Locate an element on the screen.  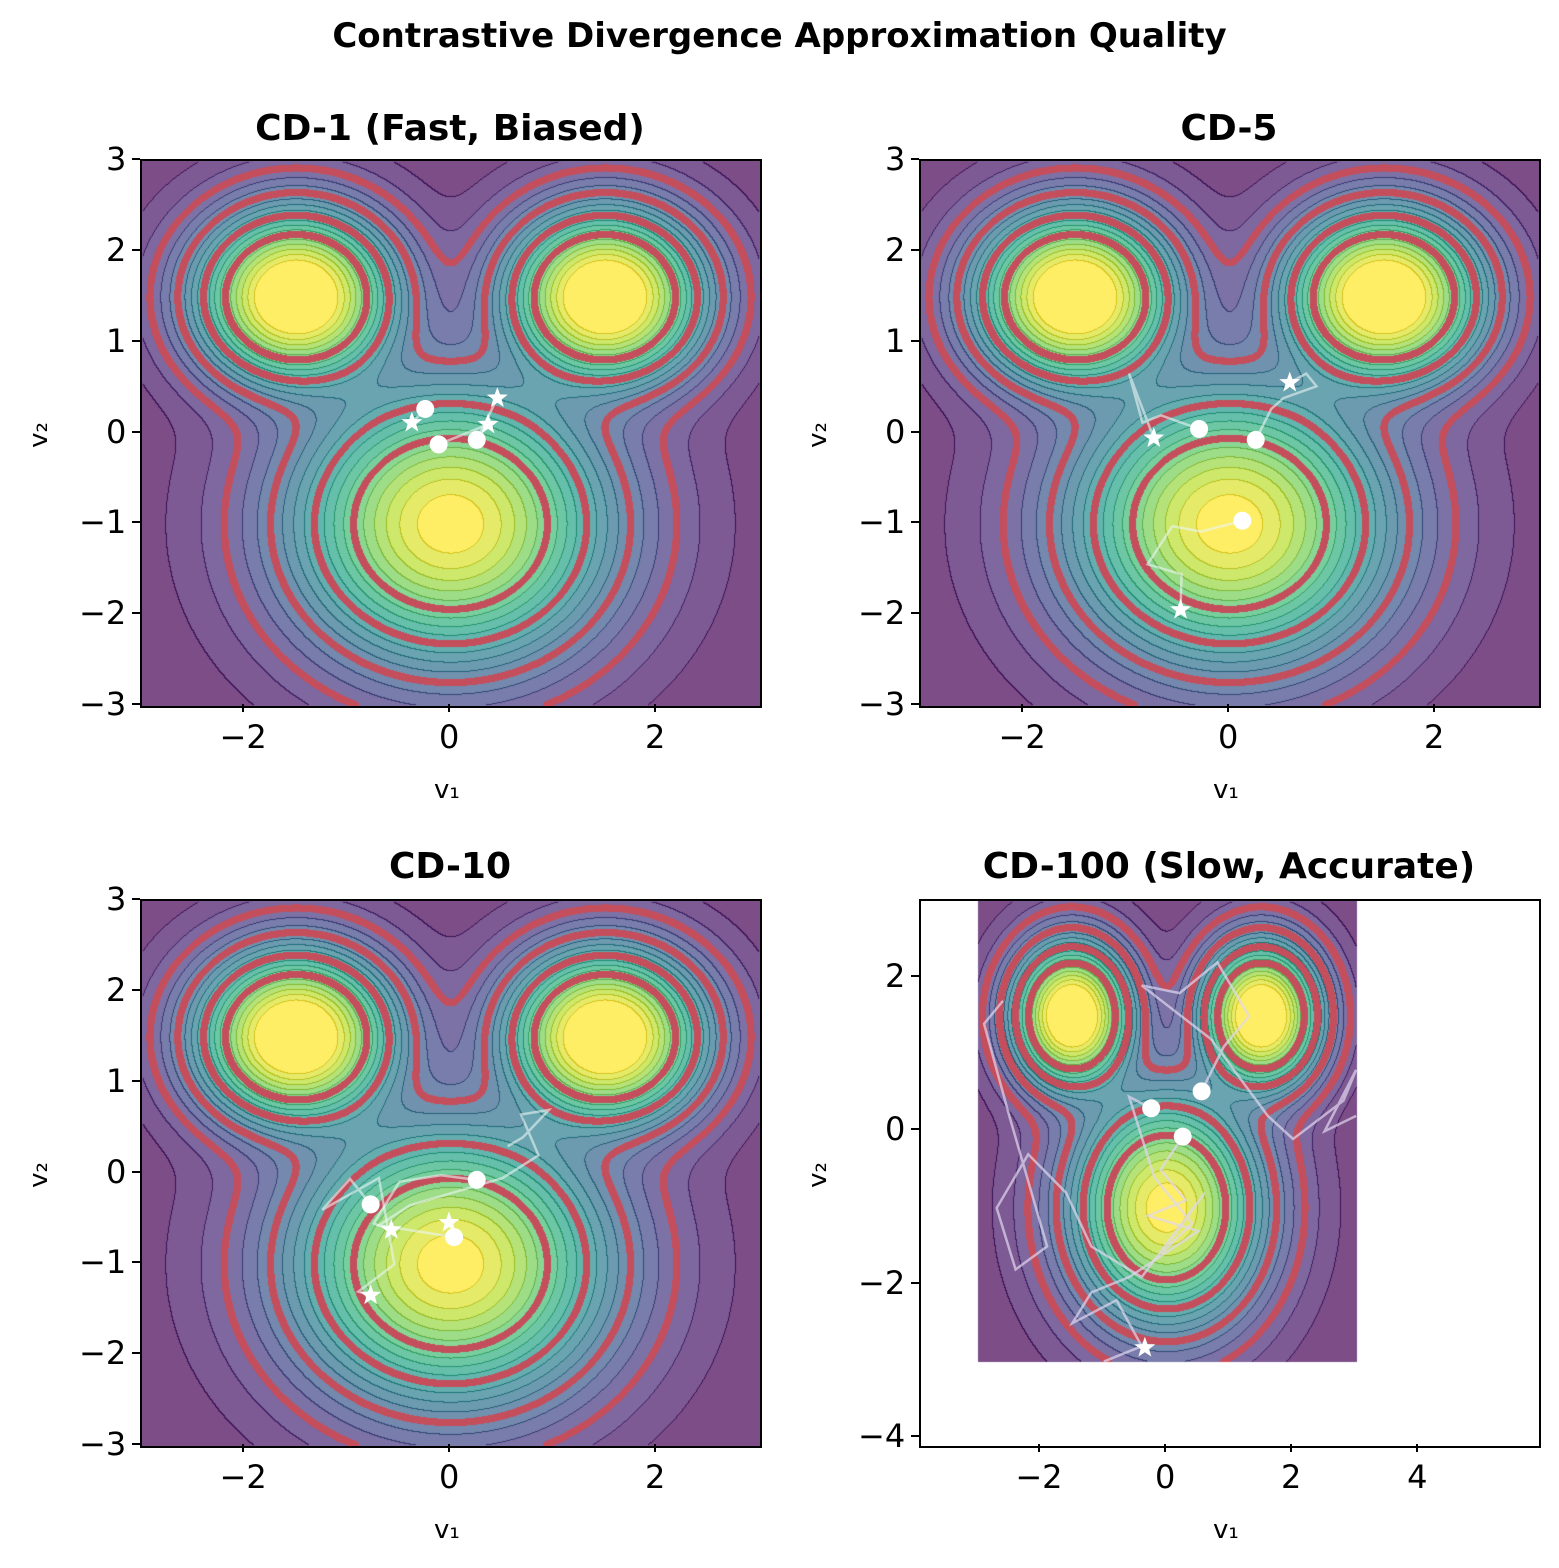
panel-title: CD-100 (Slow, Accurate) is located at coordinates (1229, 866).